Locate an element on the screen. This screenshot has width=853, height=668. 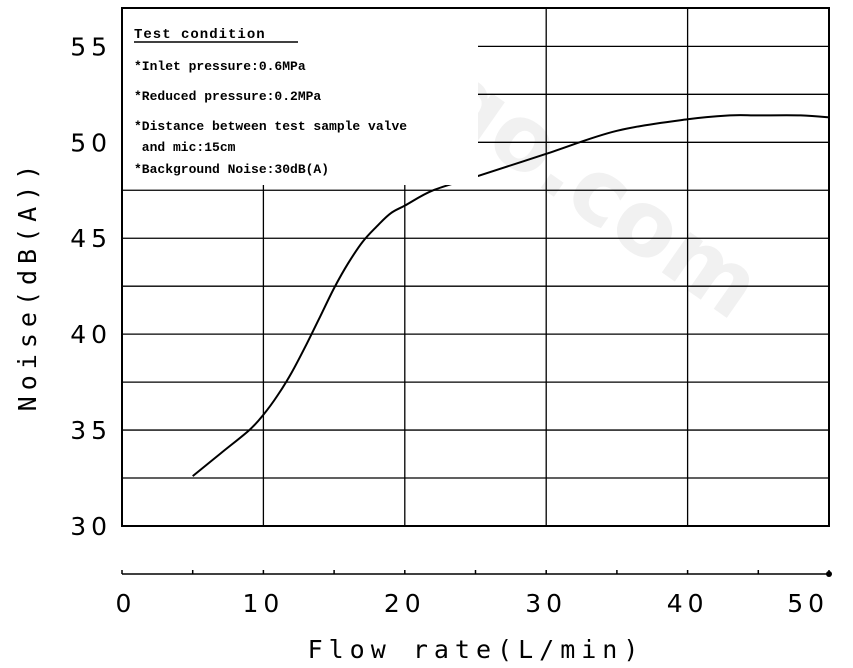
x-tick-label: 30 is located at coordinates (546, 603).